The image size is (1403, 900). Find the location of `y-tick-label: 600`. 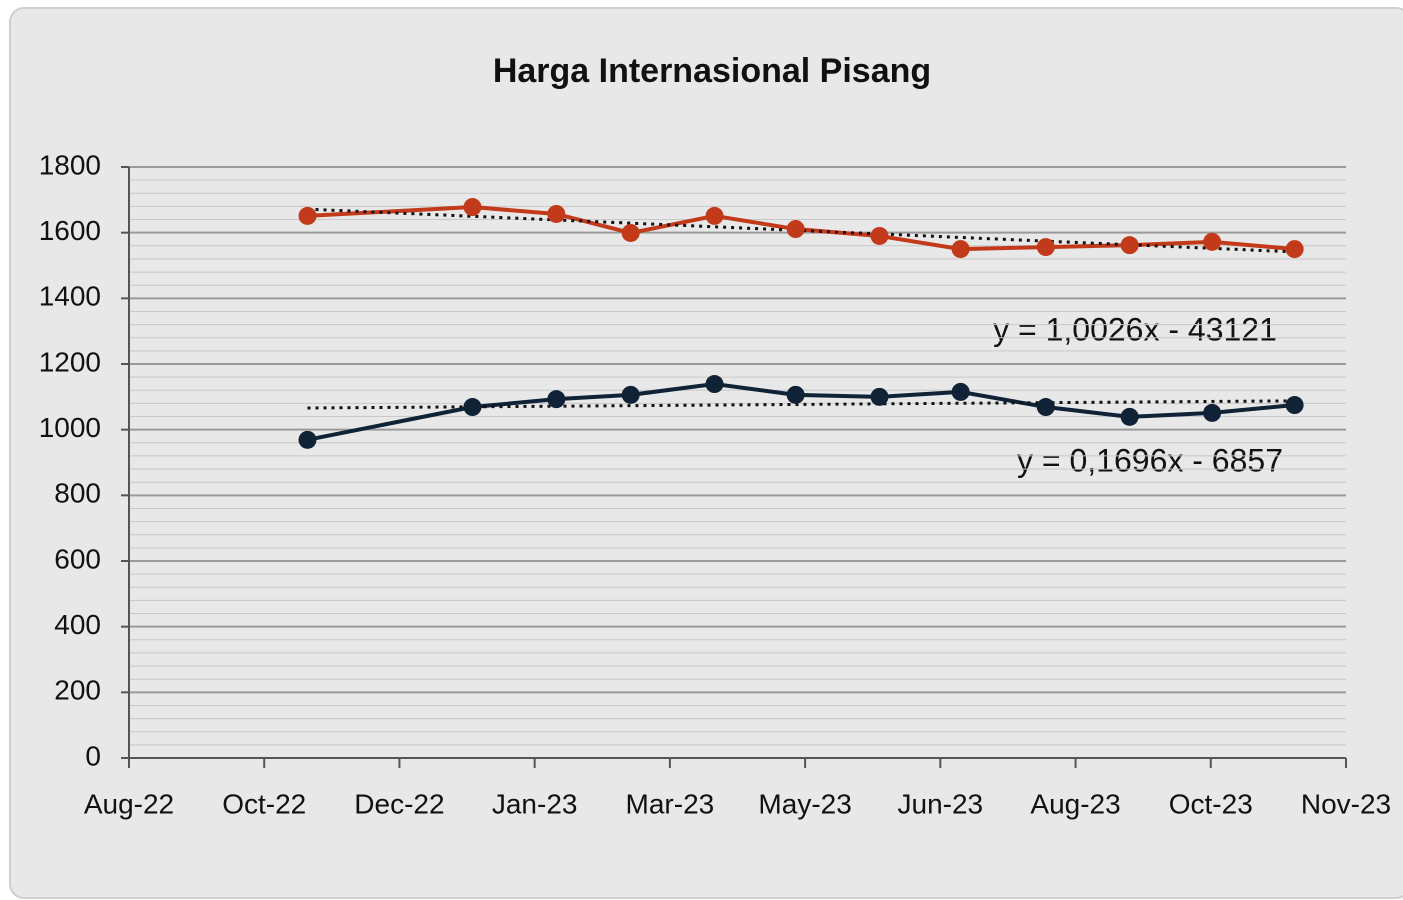

y-tick-label: 600 is located at coordinates (77, 558).